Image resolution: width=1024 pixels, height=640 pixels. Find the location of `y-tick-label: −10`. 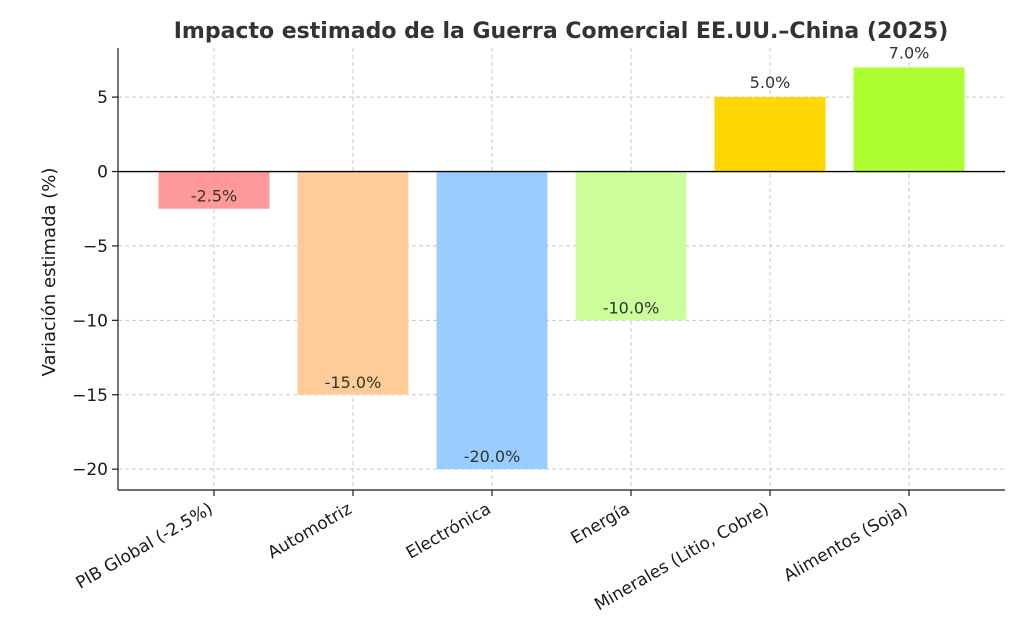

y-tick-label: −10 is located at coordinates (90, 321).